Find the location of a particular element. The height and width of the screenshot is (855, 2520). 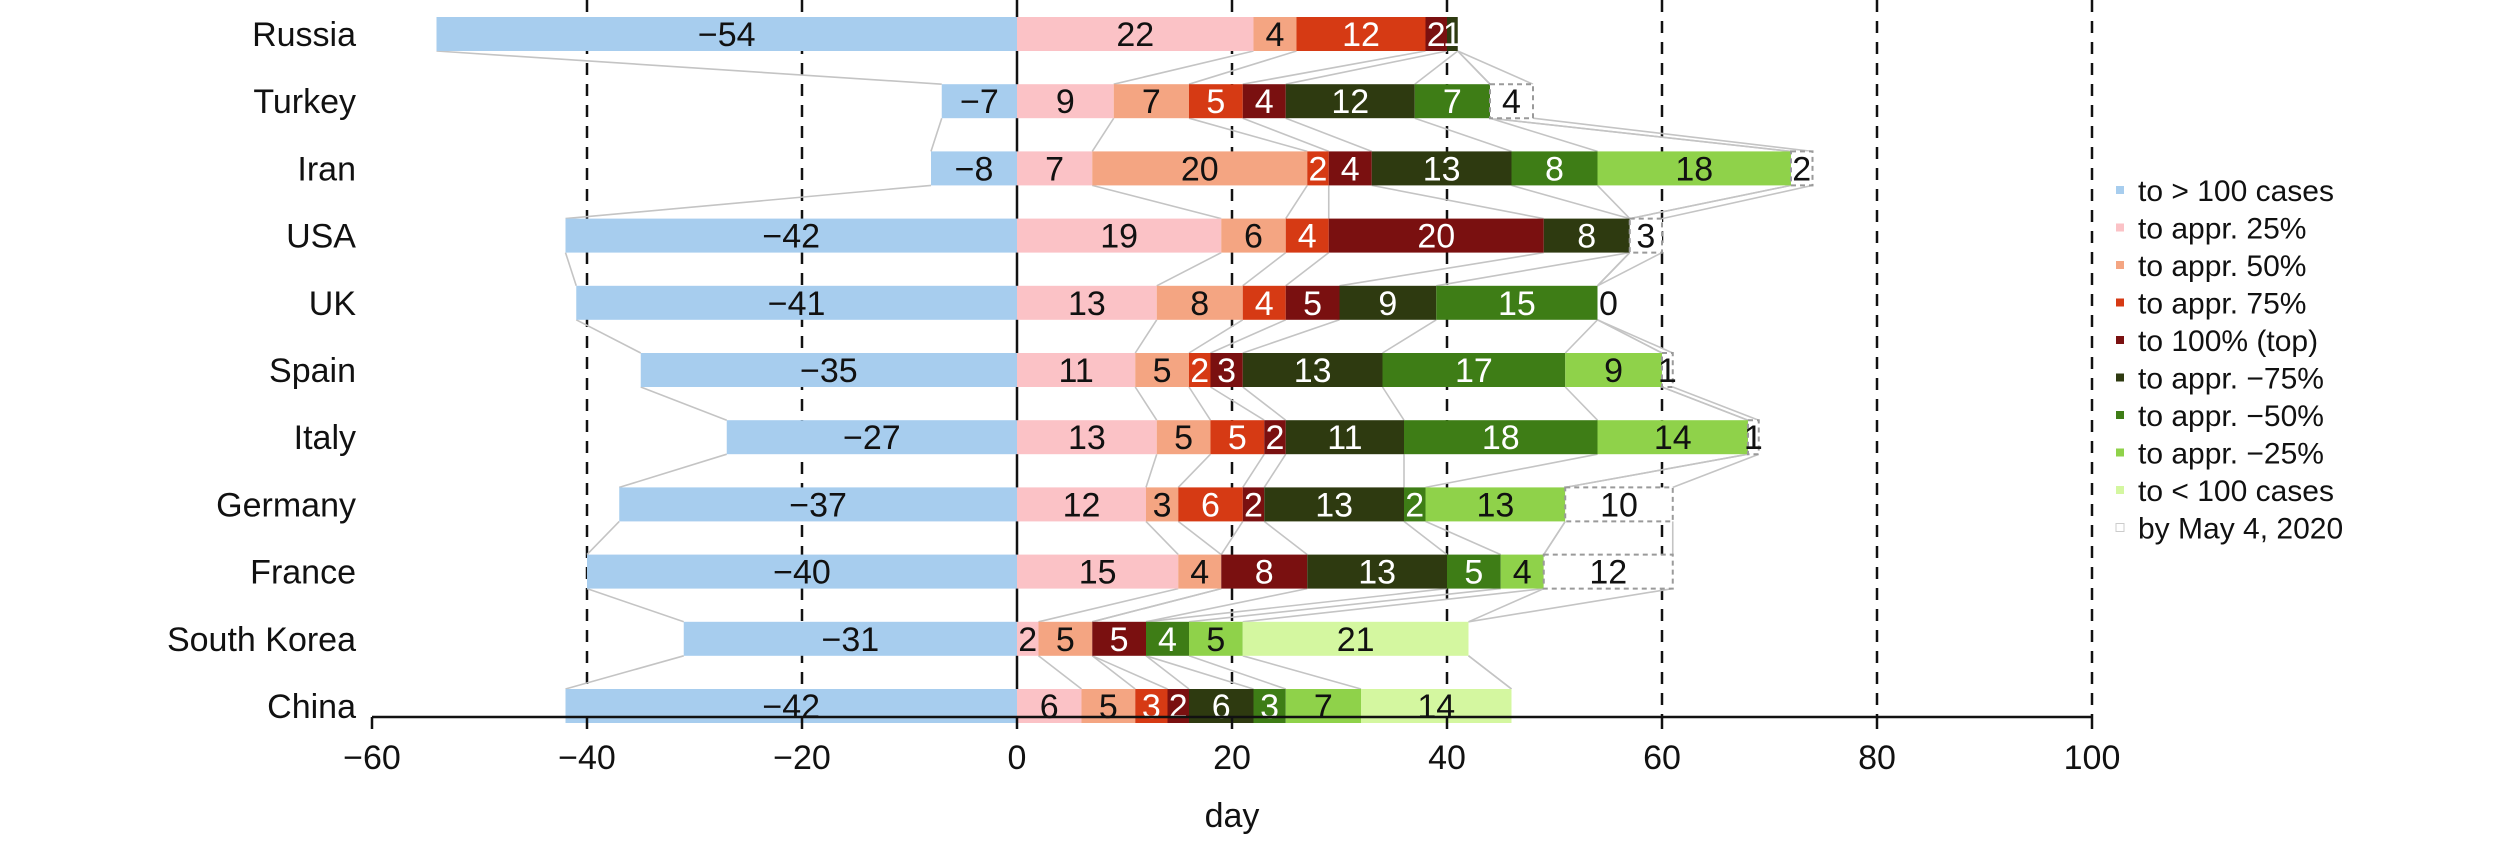

data-label: 0 is located at coordinates (1608, 304).